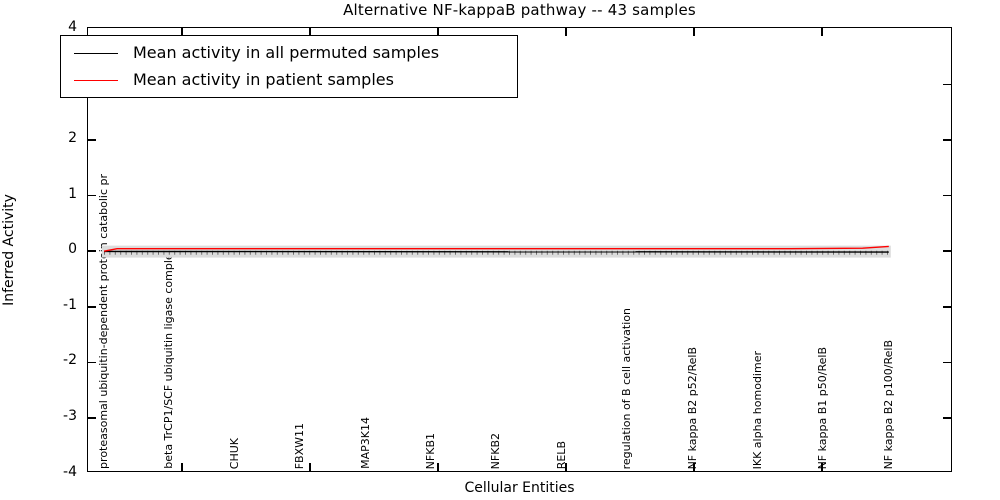 This screenshot has width=1000, height=500. What do you see at coordinates (72, 249) in the screenshot?
I see `y-tick-label: 0` at bounding box center [72, 249].